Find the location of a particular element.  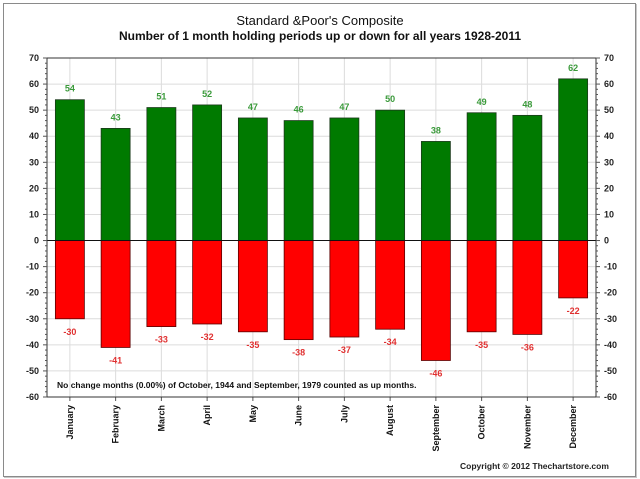

data-label-up: 38 is located at coordinates (436, 130).